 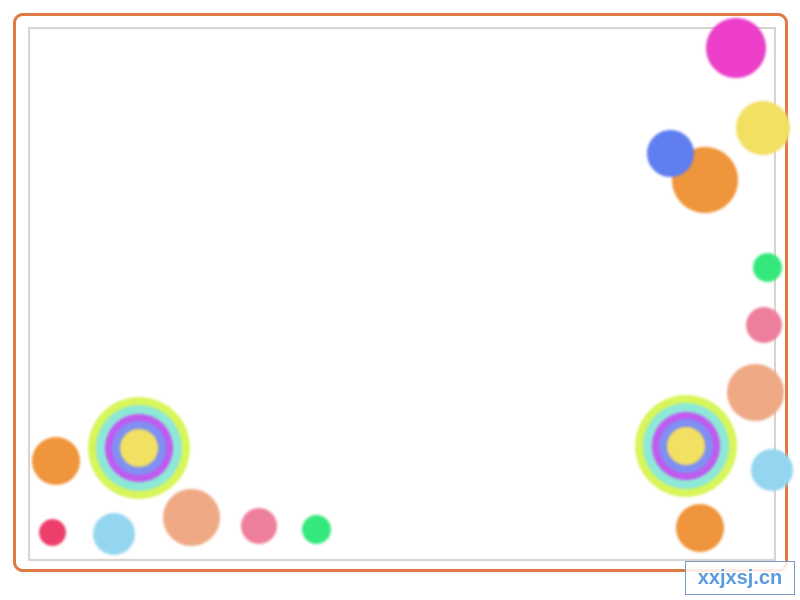 I want to click on green-dot-bottom, so click(x=316, y=529).